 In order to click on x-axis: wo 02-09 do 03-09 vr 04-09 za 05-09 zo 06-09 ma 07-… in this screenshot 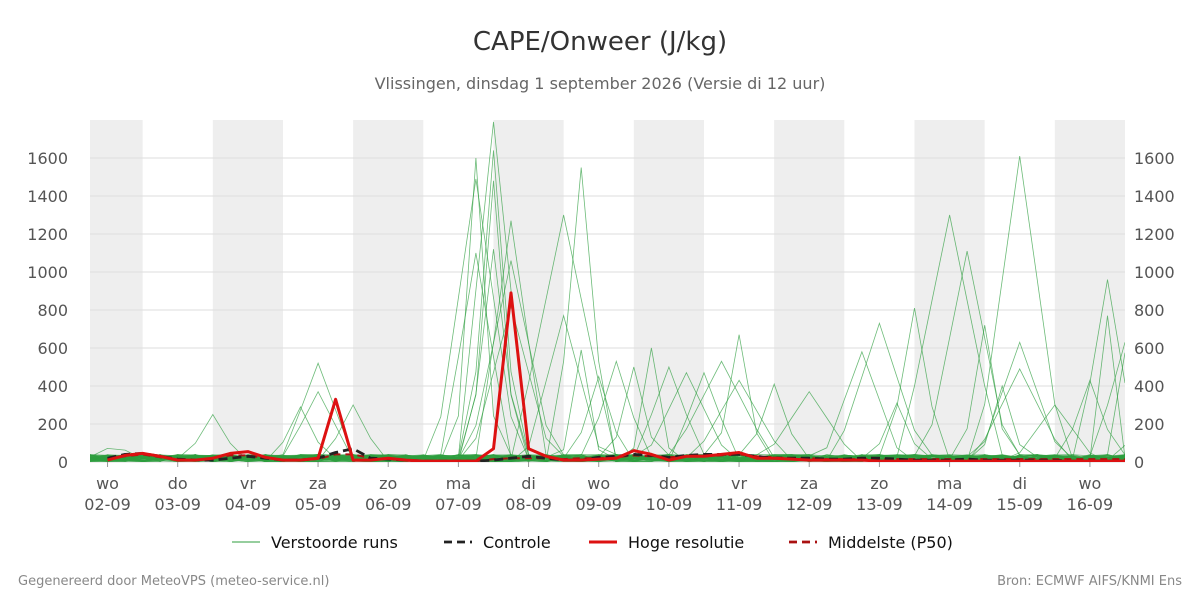, I will do `click(598, 488)`.